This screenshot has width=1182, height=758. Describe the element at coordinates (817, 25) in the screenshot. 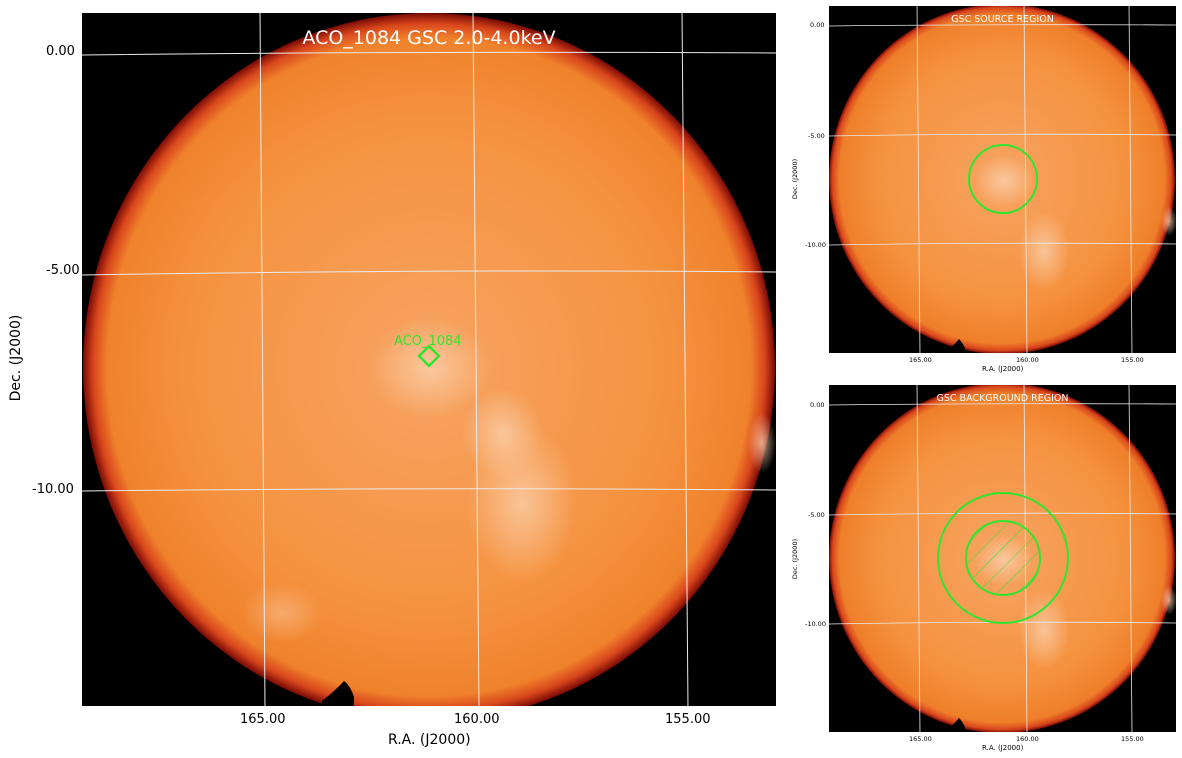

I see `source-y-tick-0: 0.00` at that location.